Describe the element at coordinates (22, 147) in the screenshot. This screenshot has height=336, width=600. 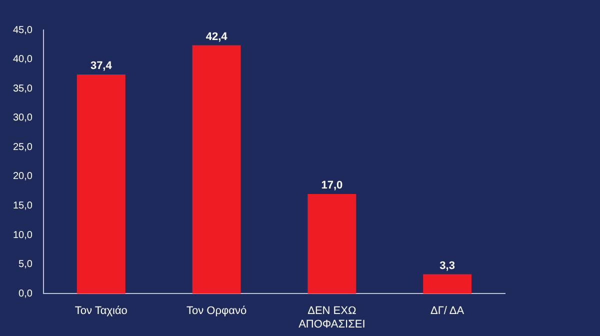
I see `y-tick-label: 25,0` at that location.